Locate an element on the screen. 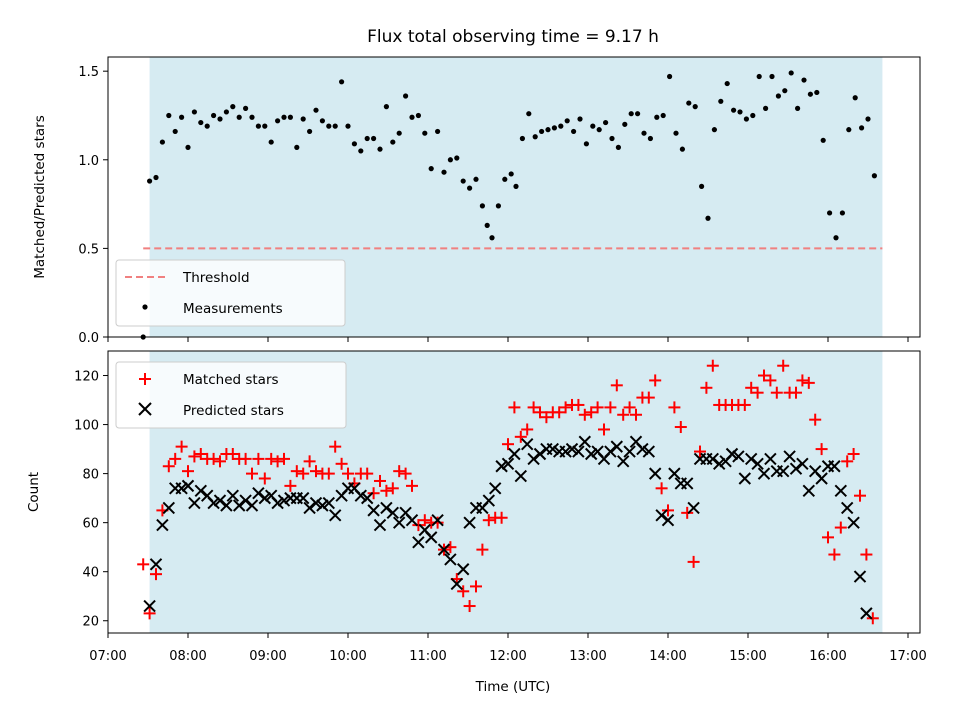 Image resolution: width=960 pixels, height=724 pixels. ratio-panel-legend: Threshold Measurements is located at coordinates (230, 293).